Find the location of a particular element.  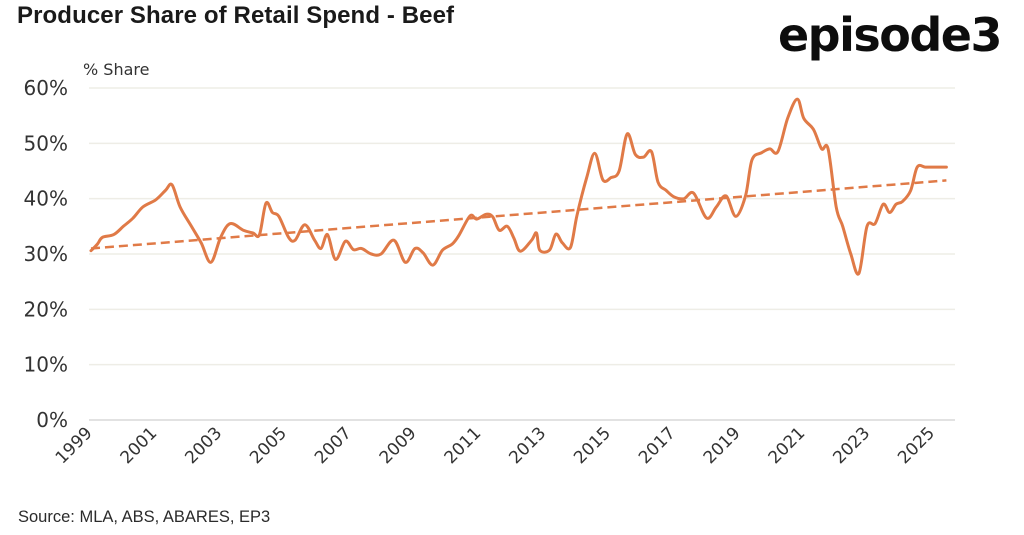

x-tick-label: 2021 is located at coordinates (787, 445).